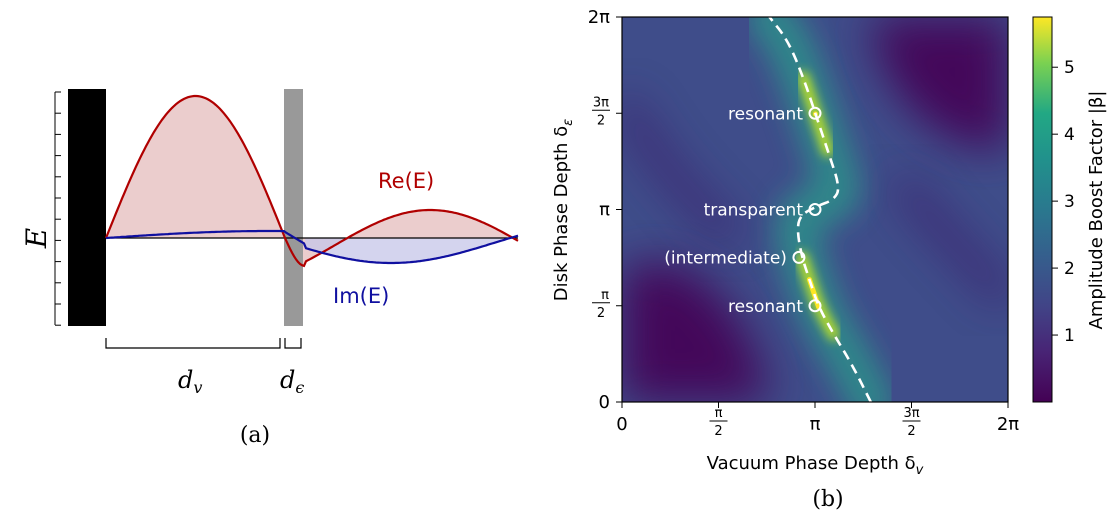 The image size is (1110, 518). What do you see at coordinates (1069, 202) in the screenshot?
I see `colorbar-tick-label: 3` at bounding box center [1069, 202].